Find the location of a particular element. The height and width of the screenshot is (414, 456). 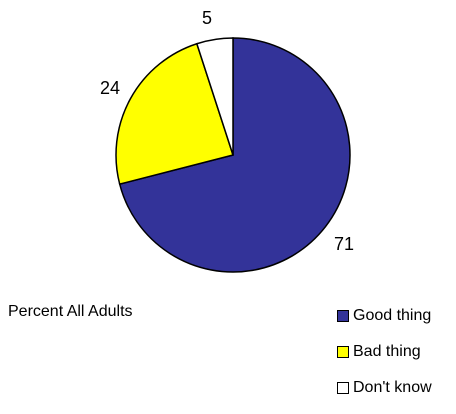

legend-item-good-thing: Good thing is located at coordinates (384, 316).